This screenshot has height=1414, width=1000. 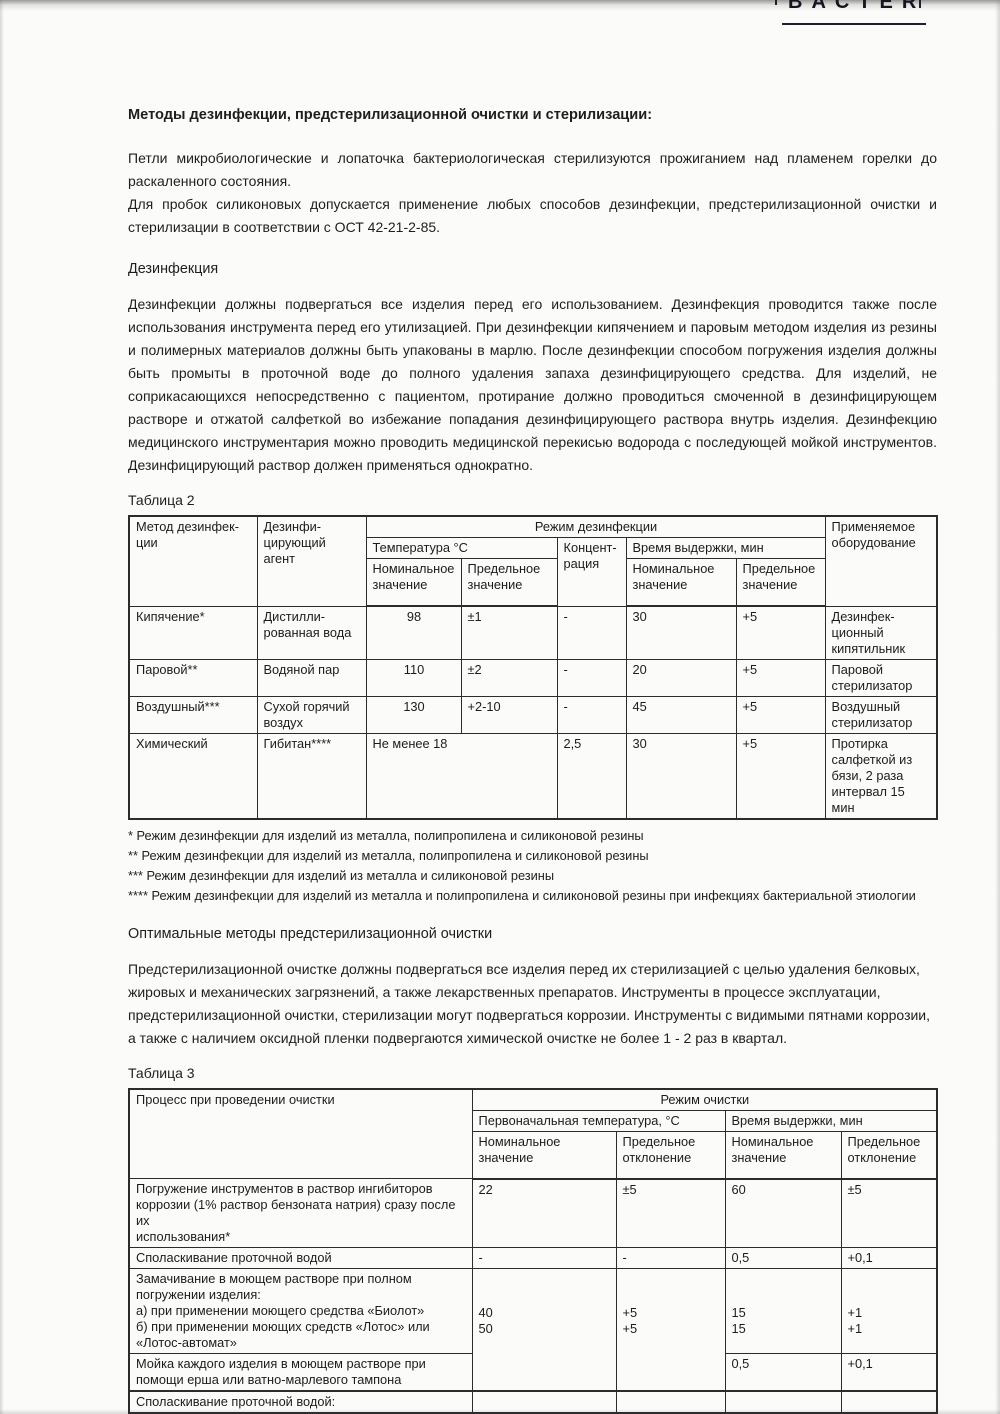 What do you see at coordinates (300, 1402) in the screenshot?
I see `table-cell: Споласкивание проточной водой:` at bounding box center [300, 1402].